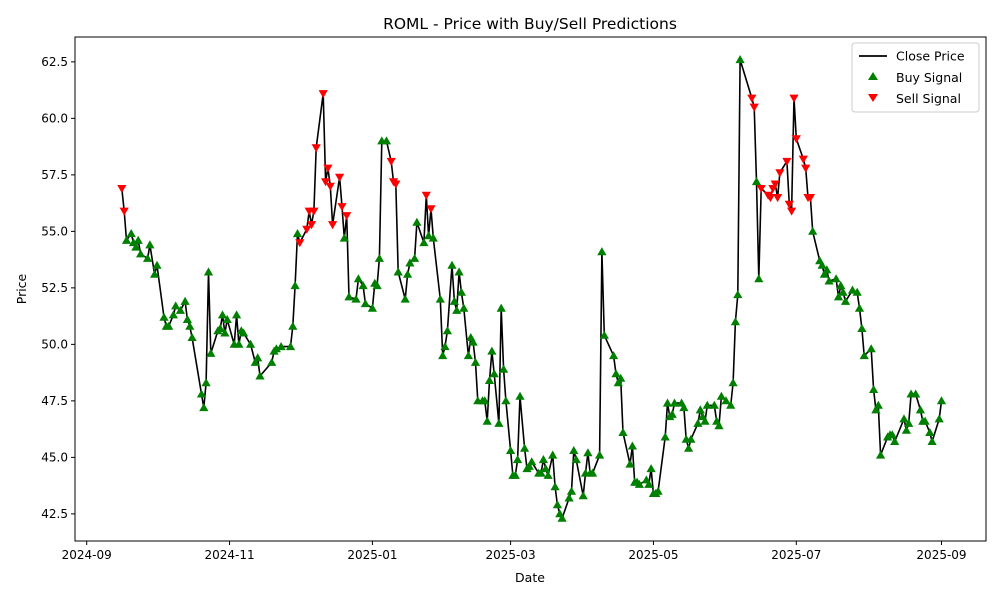 The height and width of the screenshot is (600, 1000). I want to click on y-tick-label: 60.0, so click(54, 119).